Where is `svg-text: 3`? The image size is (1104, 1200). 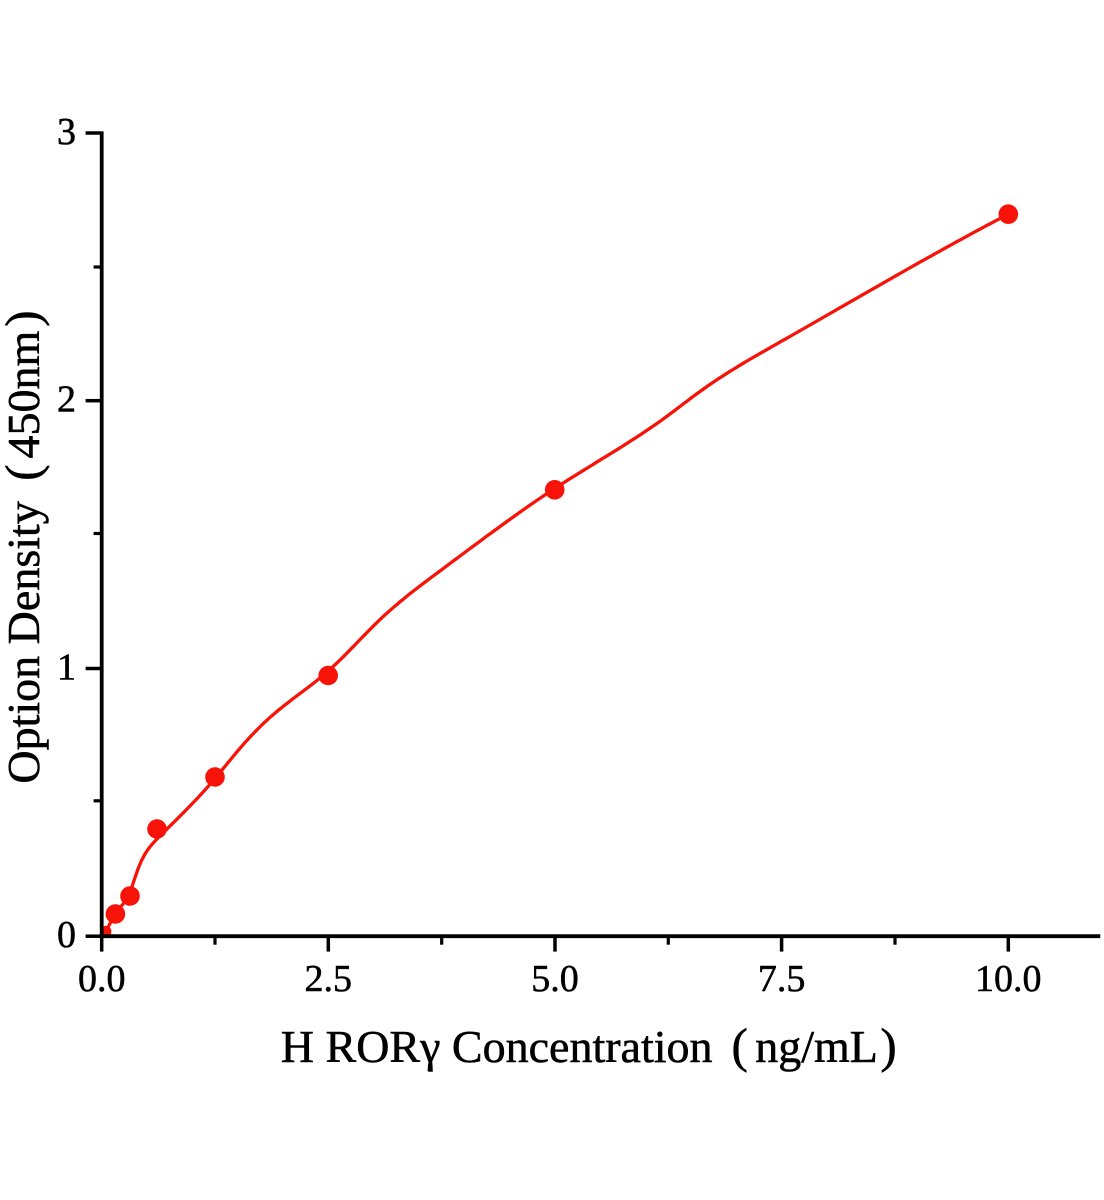 svg-text: 3 is located at coordinates (66, 132).